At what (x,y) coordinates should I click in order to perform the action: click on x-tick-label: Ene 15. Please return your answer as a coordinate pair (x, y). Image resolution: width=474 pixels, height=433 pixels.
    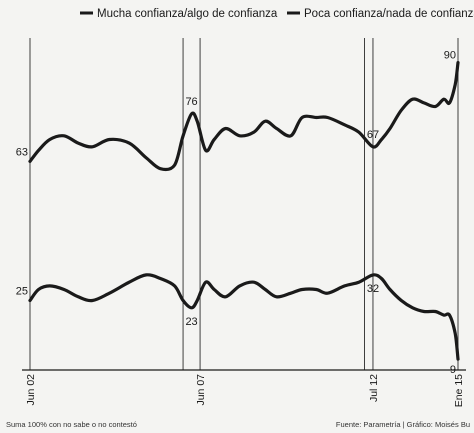
    Looking at the image, I should click on (459, 390).